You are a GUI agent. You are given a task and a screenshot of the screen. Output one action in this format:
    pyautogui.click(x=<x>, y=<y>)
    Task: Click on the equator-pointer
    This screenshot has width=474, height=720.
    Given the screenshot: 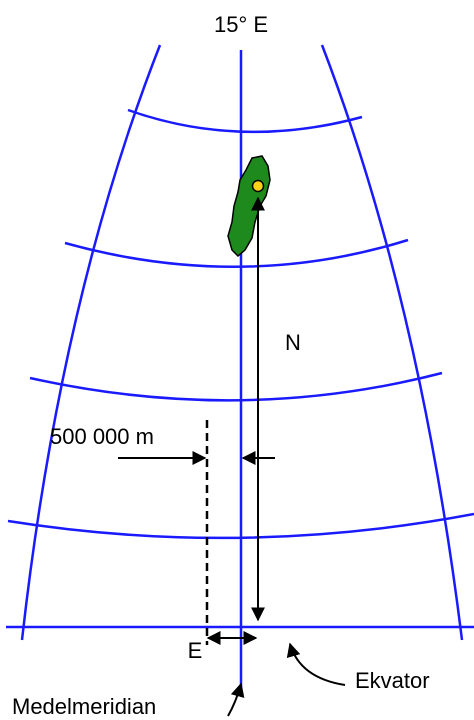 What is the action you would take?
    pyautogui.click(x=316, y=664)
    